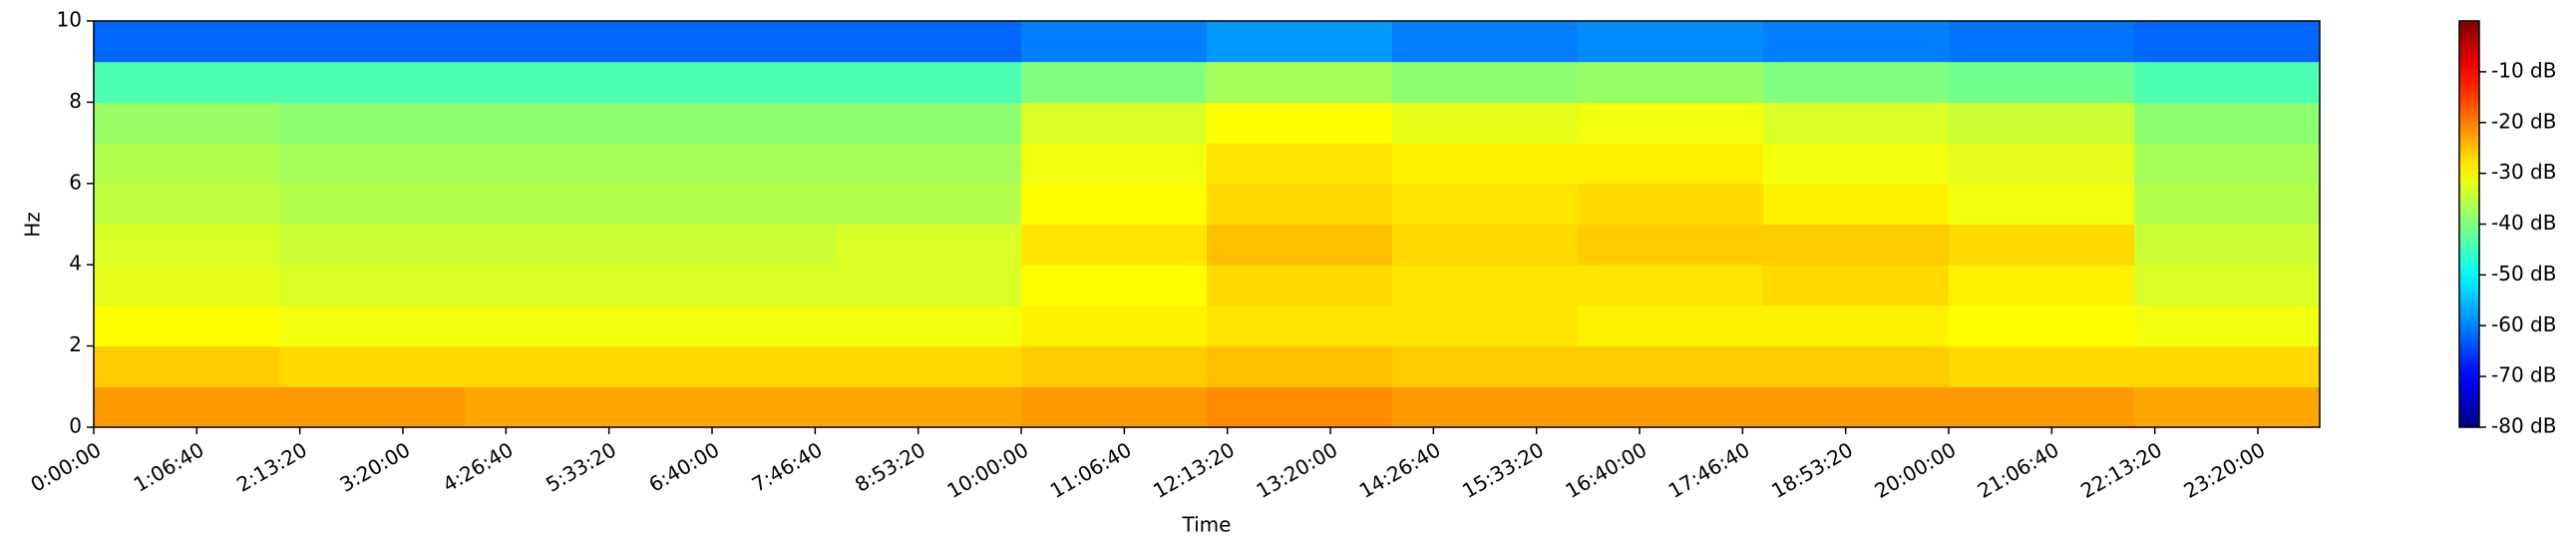 This screenshot has width=2576, height=551. I want to click on y-tick-label: 4, so click(75, 264).